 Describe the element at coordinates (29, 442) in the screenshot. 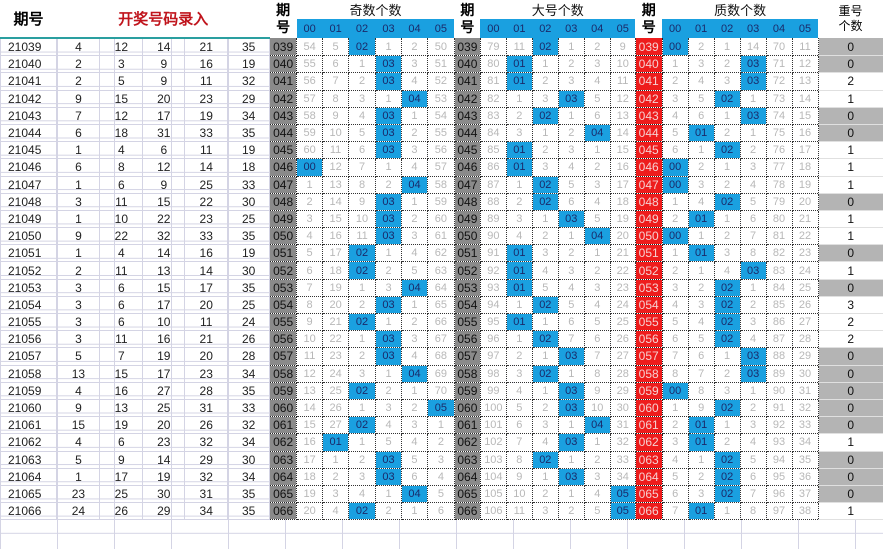

I see `period-cell: 21062` at that location.